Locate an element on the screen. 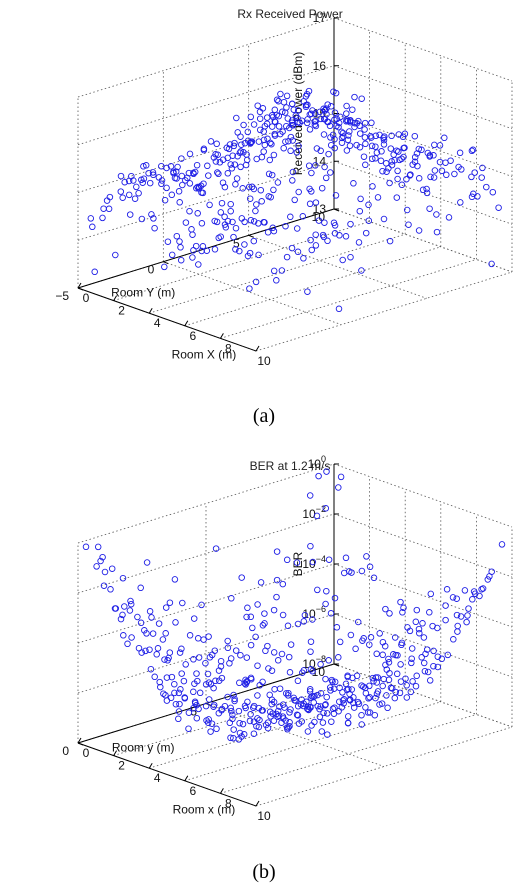  z-tick-label: 13 is located at coordinates (320, 209).